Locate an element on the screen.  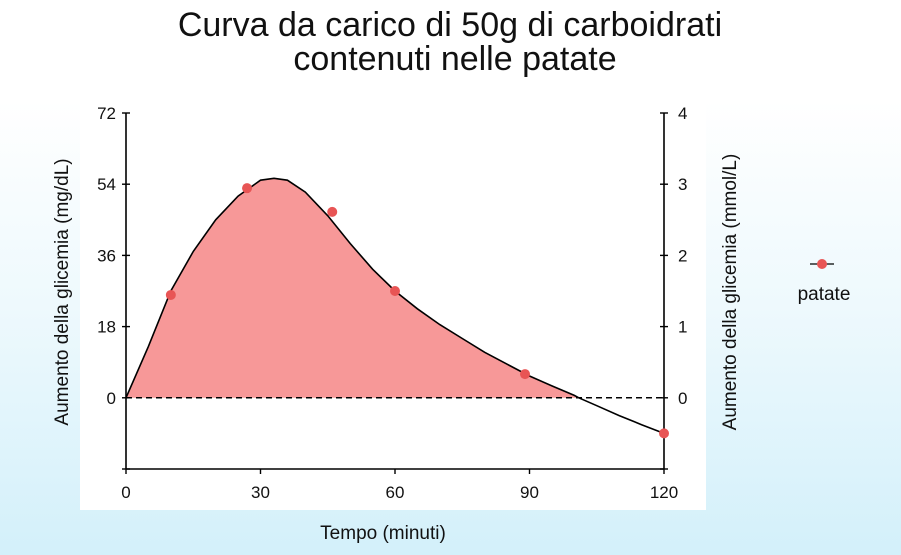
y-tick-label-left: 54 is located at coordinates (106, 184).